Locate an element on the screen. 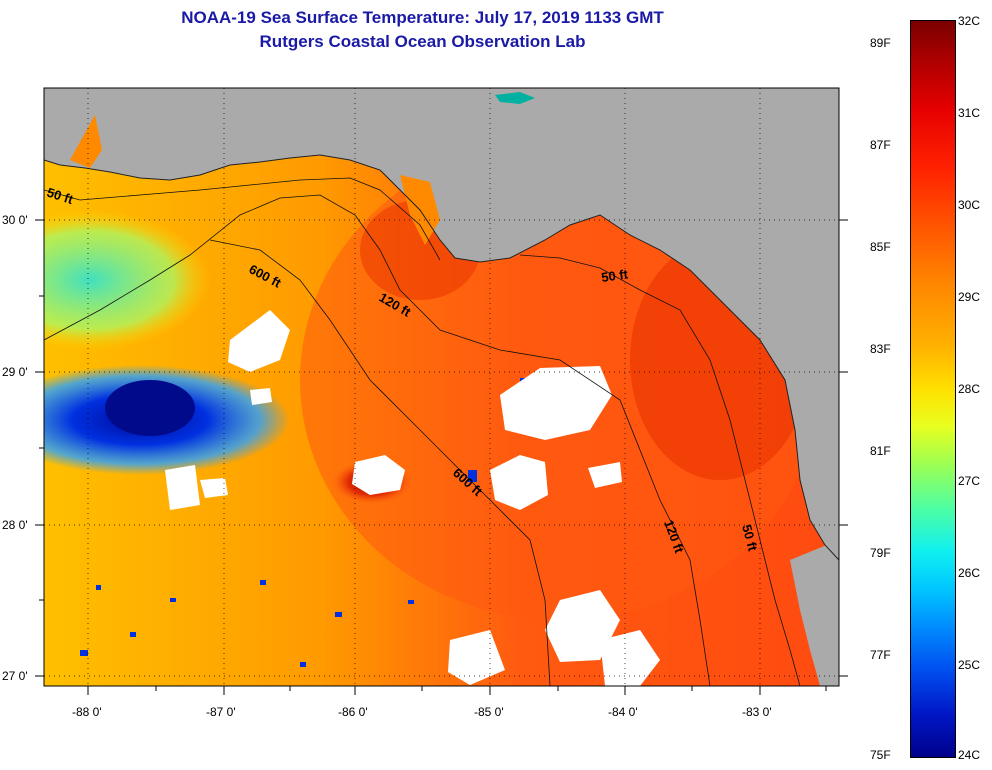 Image resolution: width=992 pixels, height=770 pixels. colorbar-f-label: 83F is located at coordinates (880, 349).